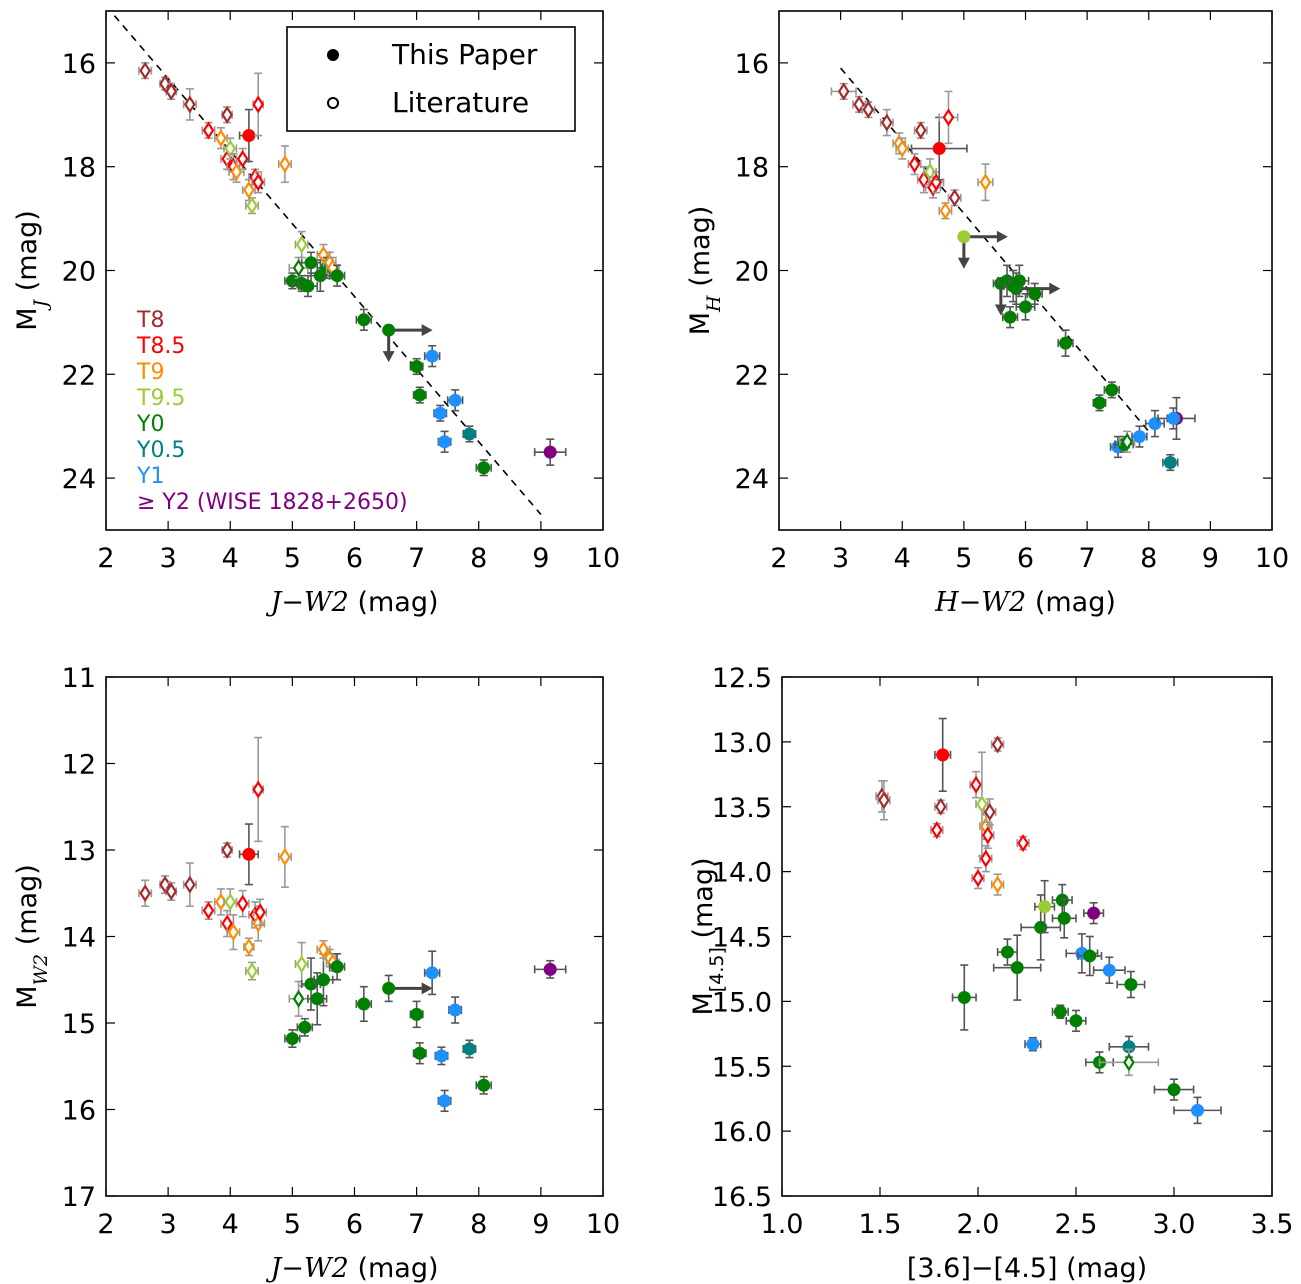 This screenshot has width=1301, height=1284. Describe the element at coordinates (742, 873) in the screenshot. I see `y-tick-label: 14.0` at that location.